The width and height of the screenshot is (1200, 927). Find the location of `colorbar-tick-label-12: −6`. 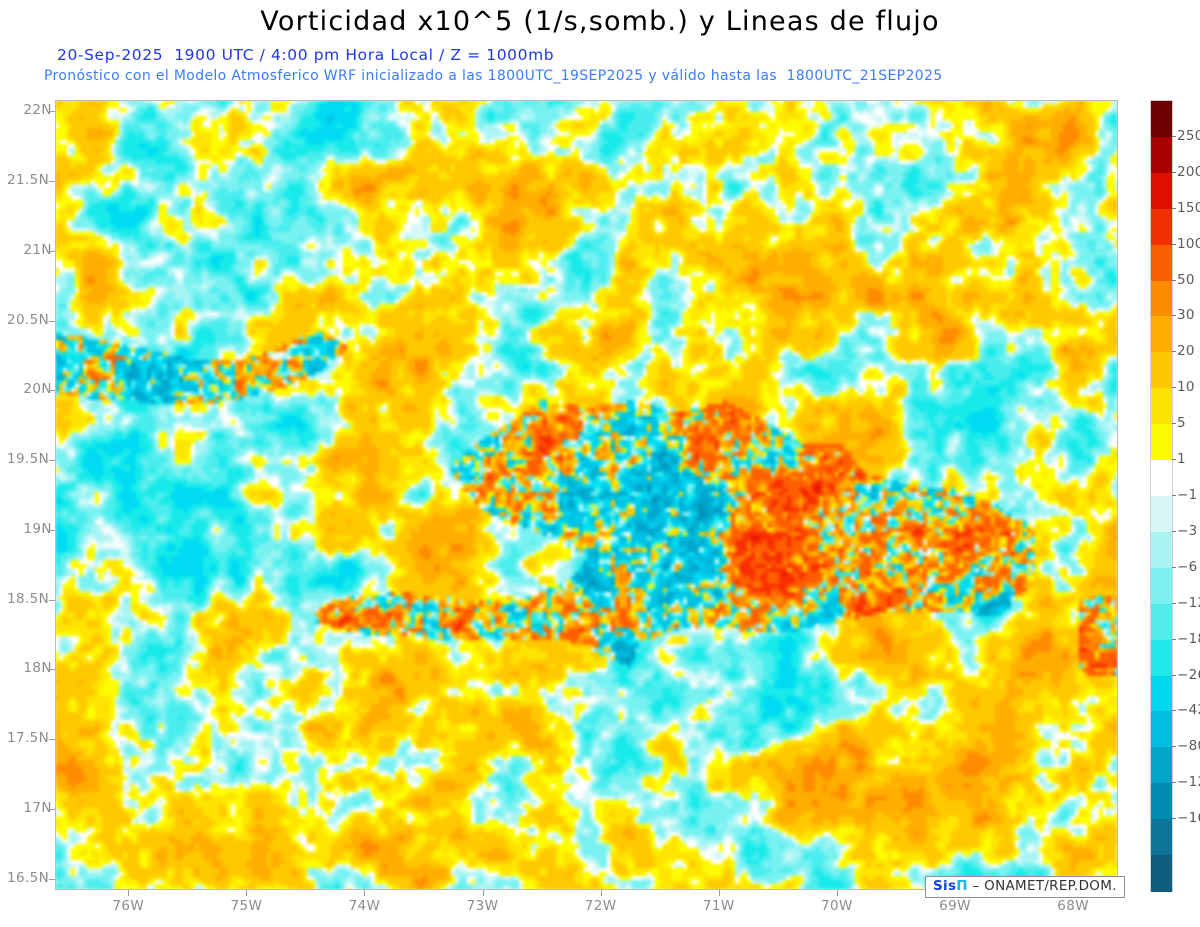

colorbar-tick-label-12: −6 is located at coordinates (1187, 567).